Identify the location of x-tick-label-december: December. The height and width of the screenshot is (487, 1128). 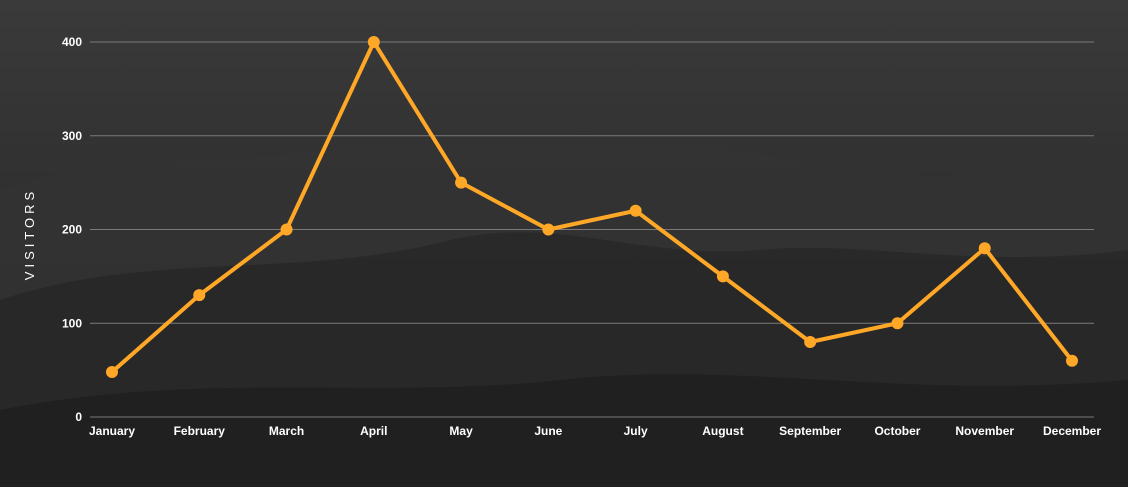
(1072, 431).